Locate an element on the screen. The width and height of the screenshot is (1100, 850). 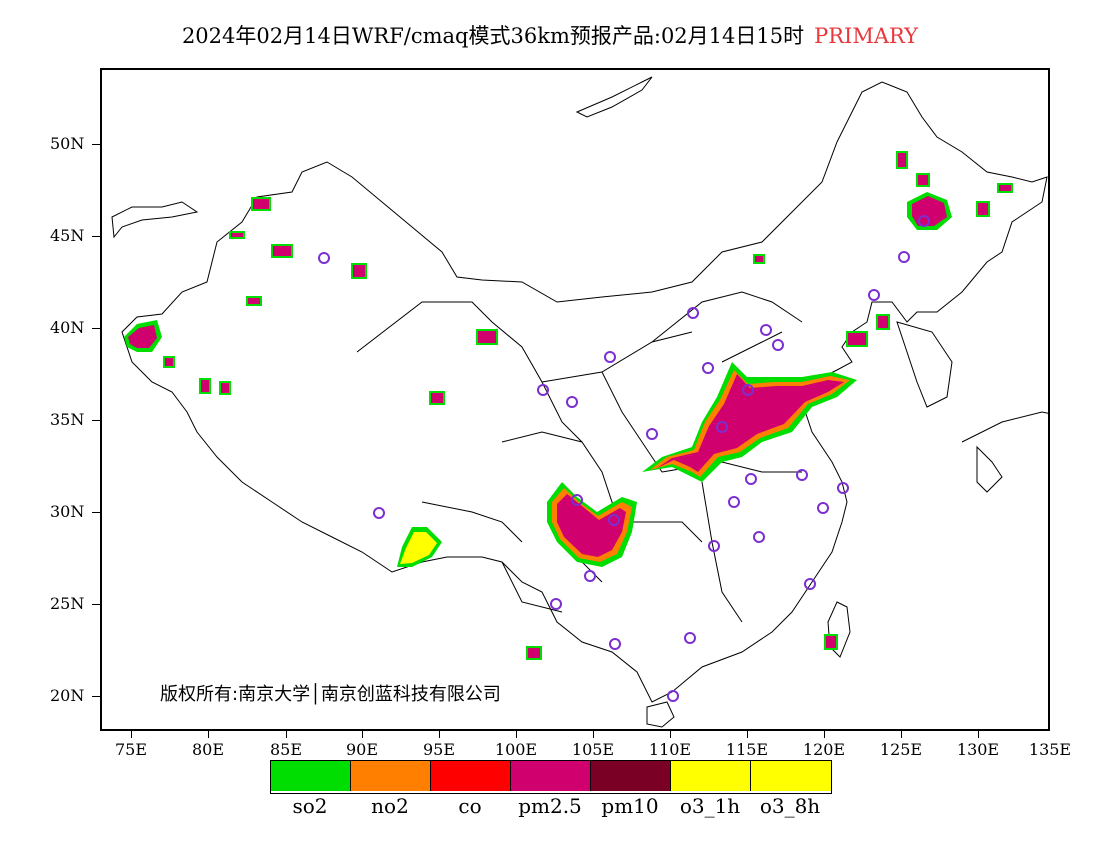
lat-label-40n: 40N is located at coordinates (67, 327).